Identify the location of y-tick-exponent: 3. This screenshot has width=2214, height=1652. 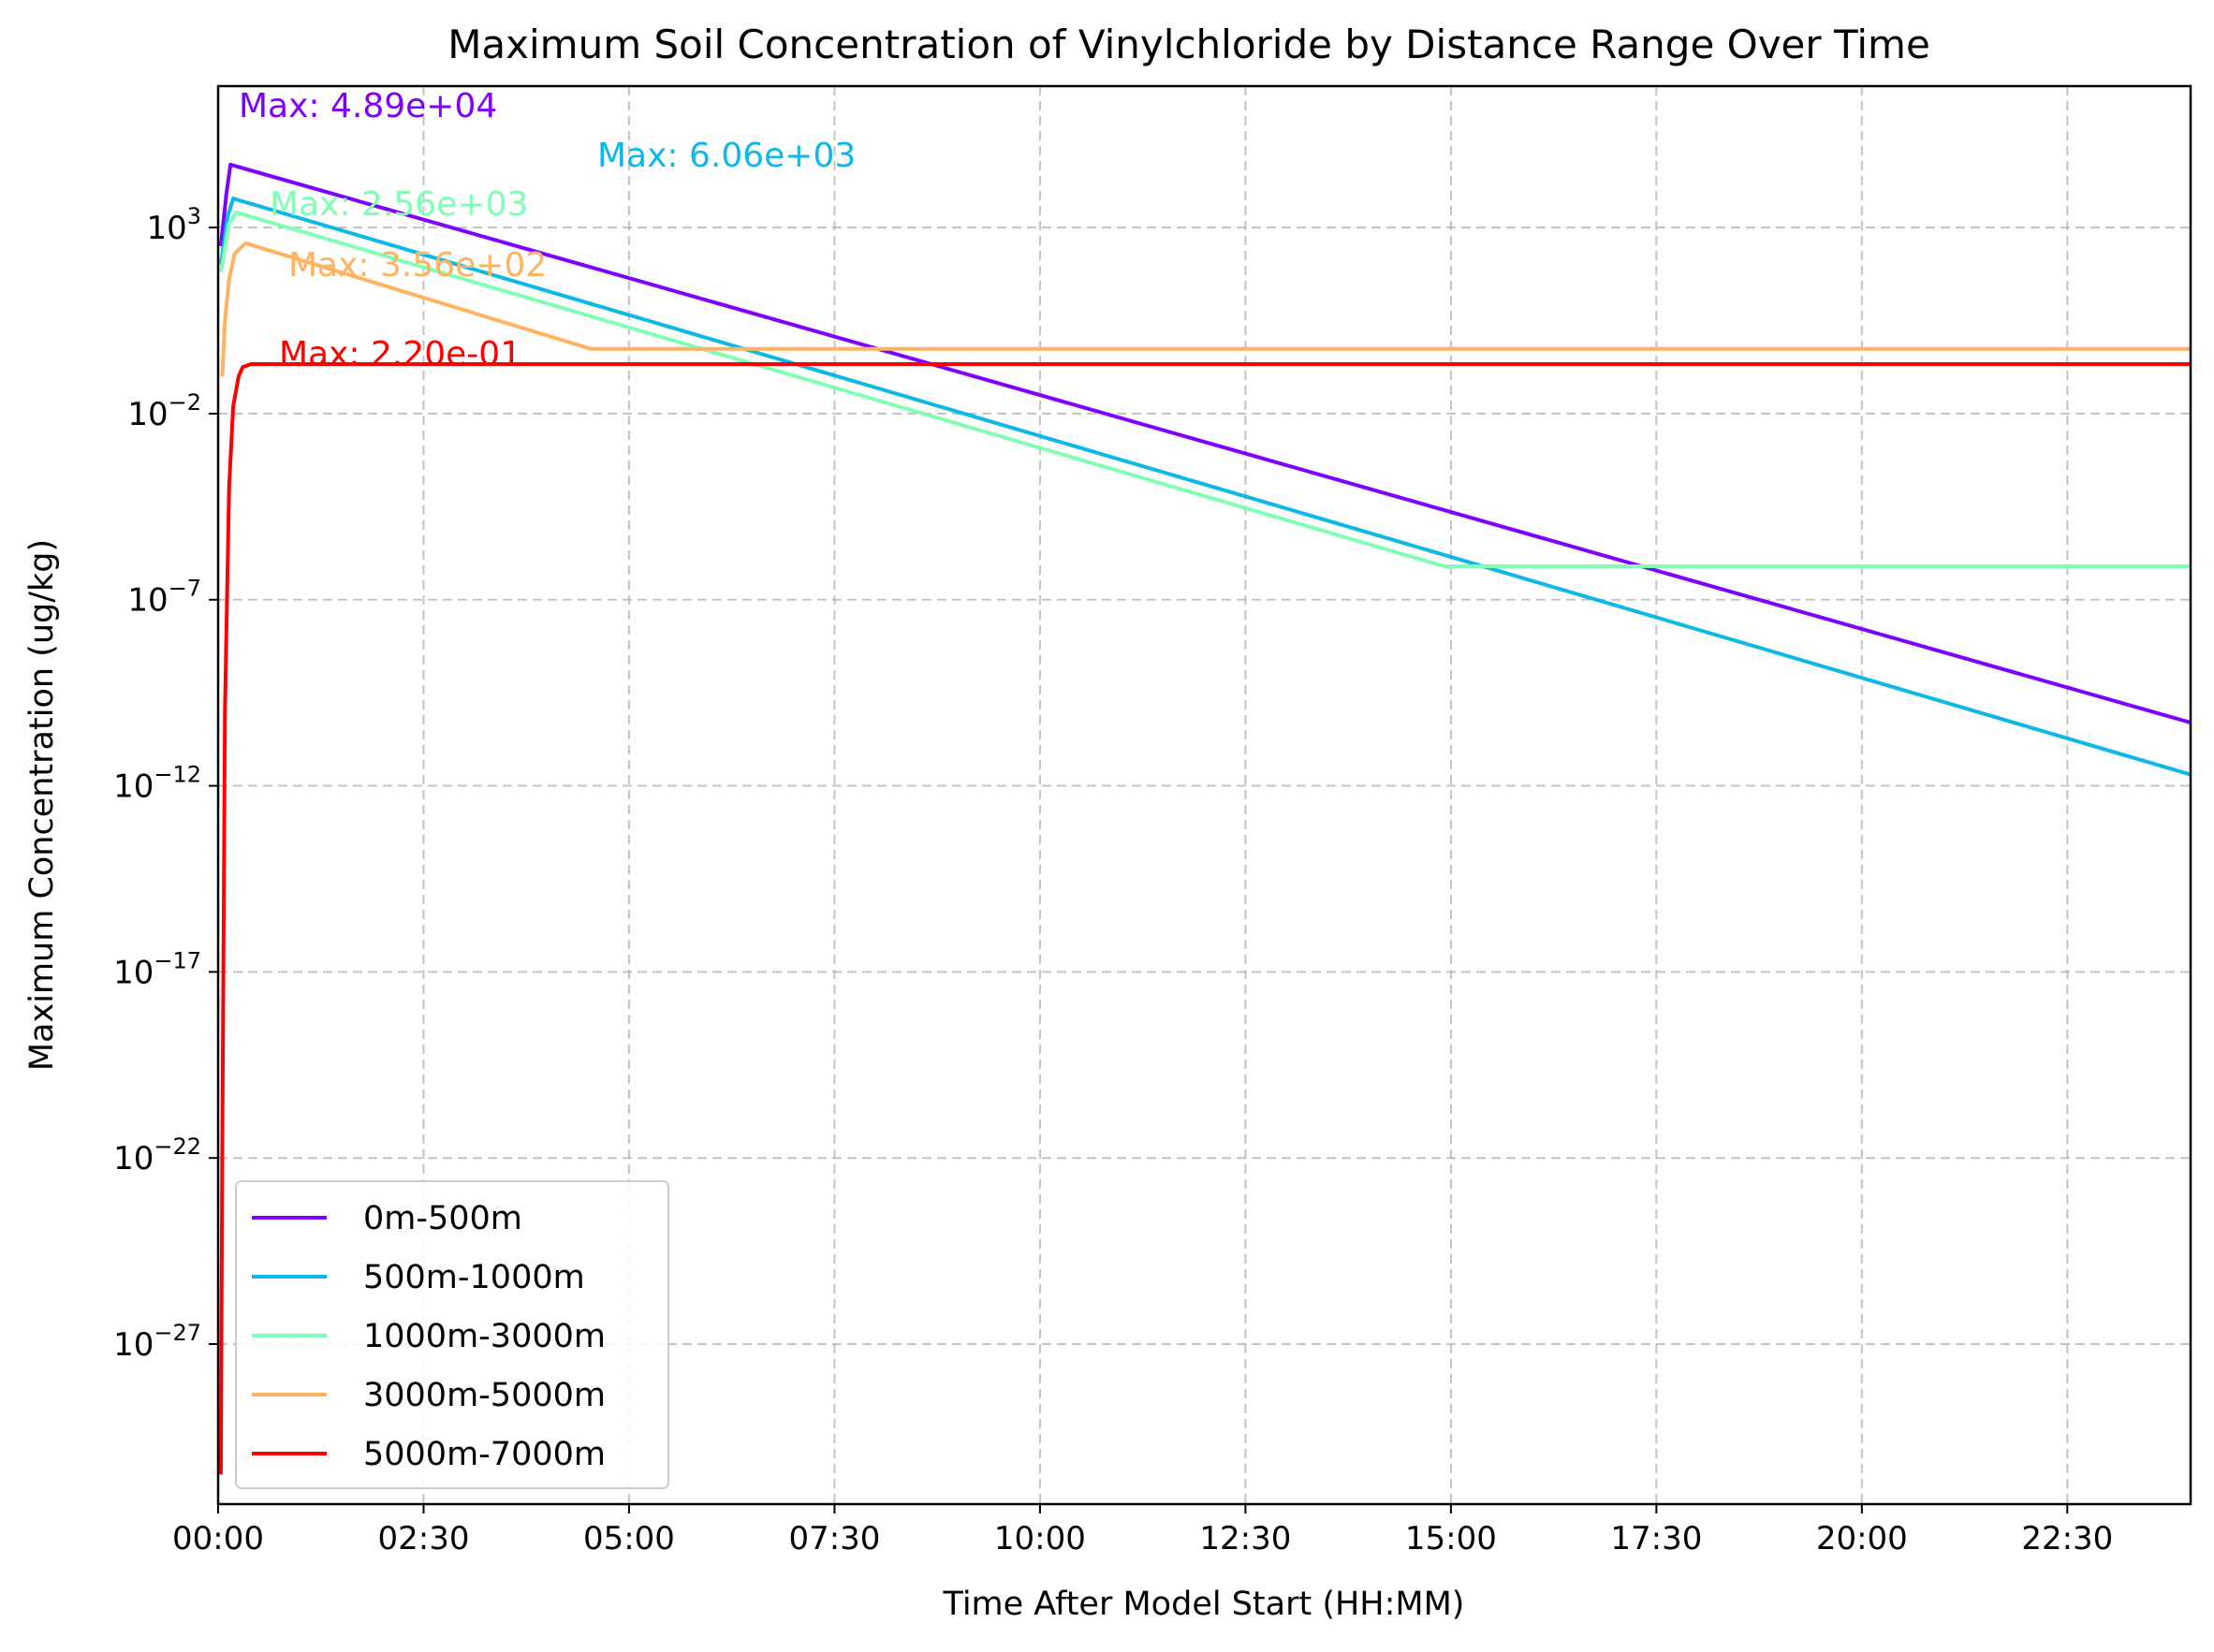
(194, 216).